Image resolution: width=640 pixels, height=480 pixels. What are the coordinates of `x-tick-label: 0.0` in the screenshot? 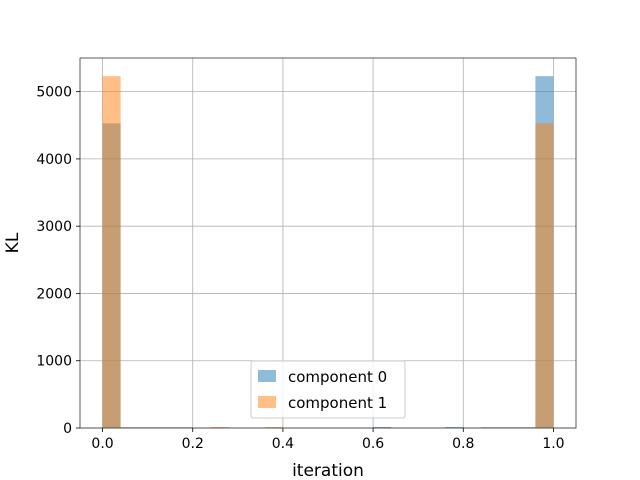 It's located at (102, 444).